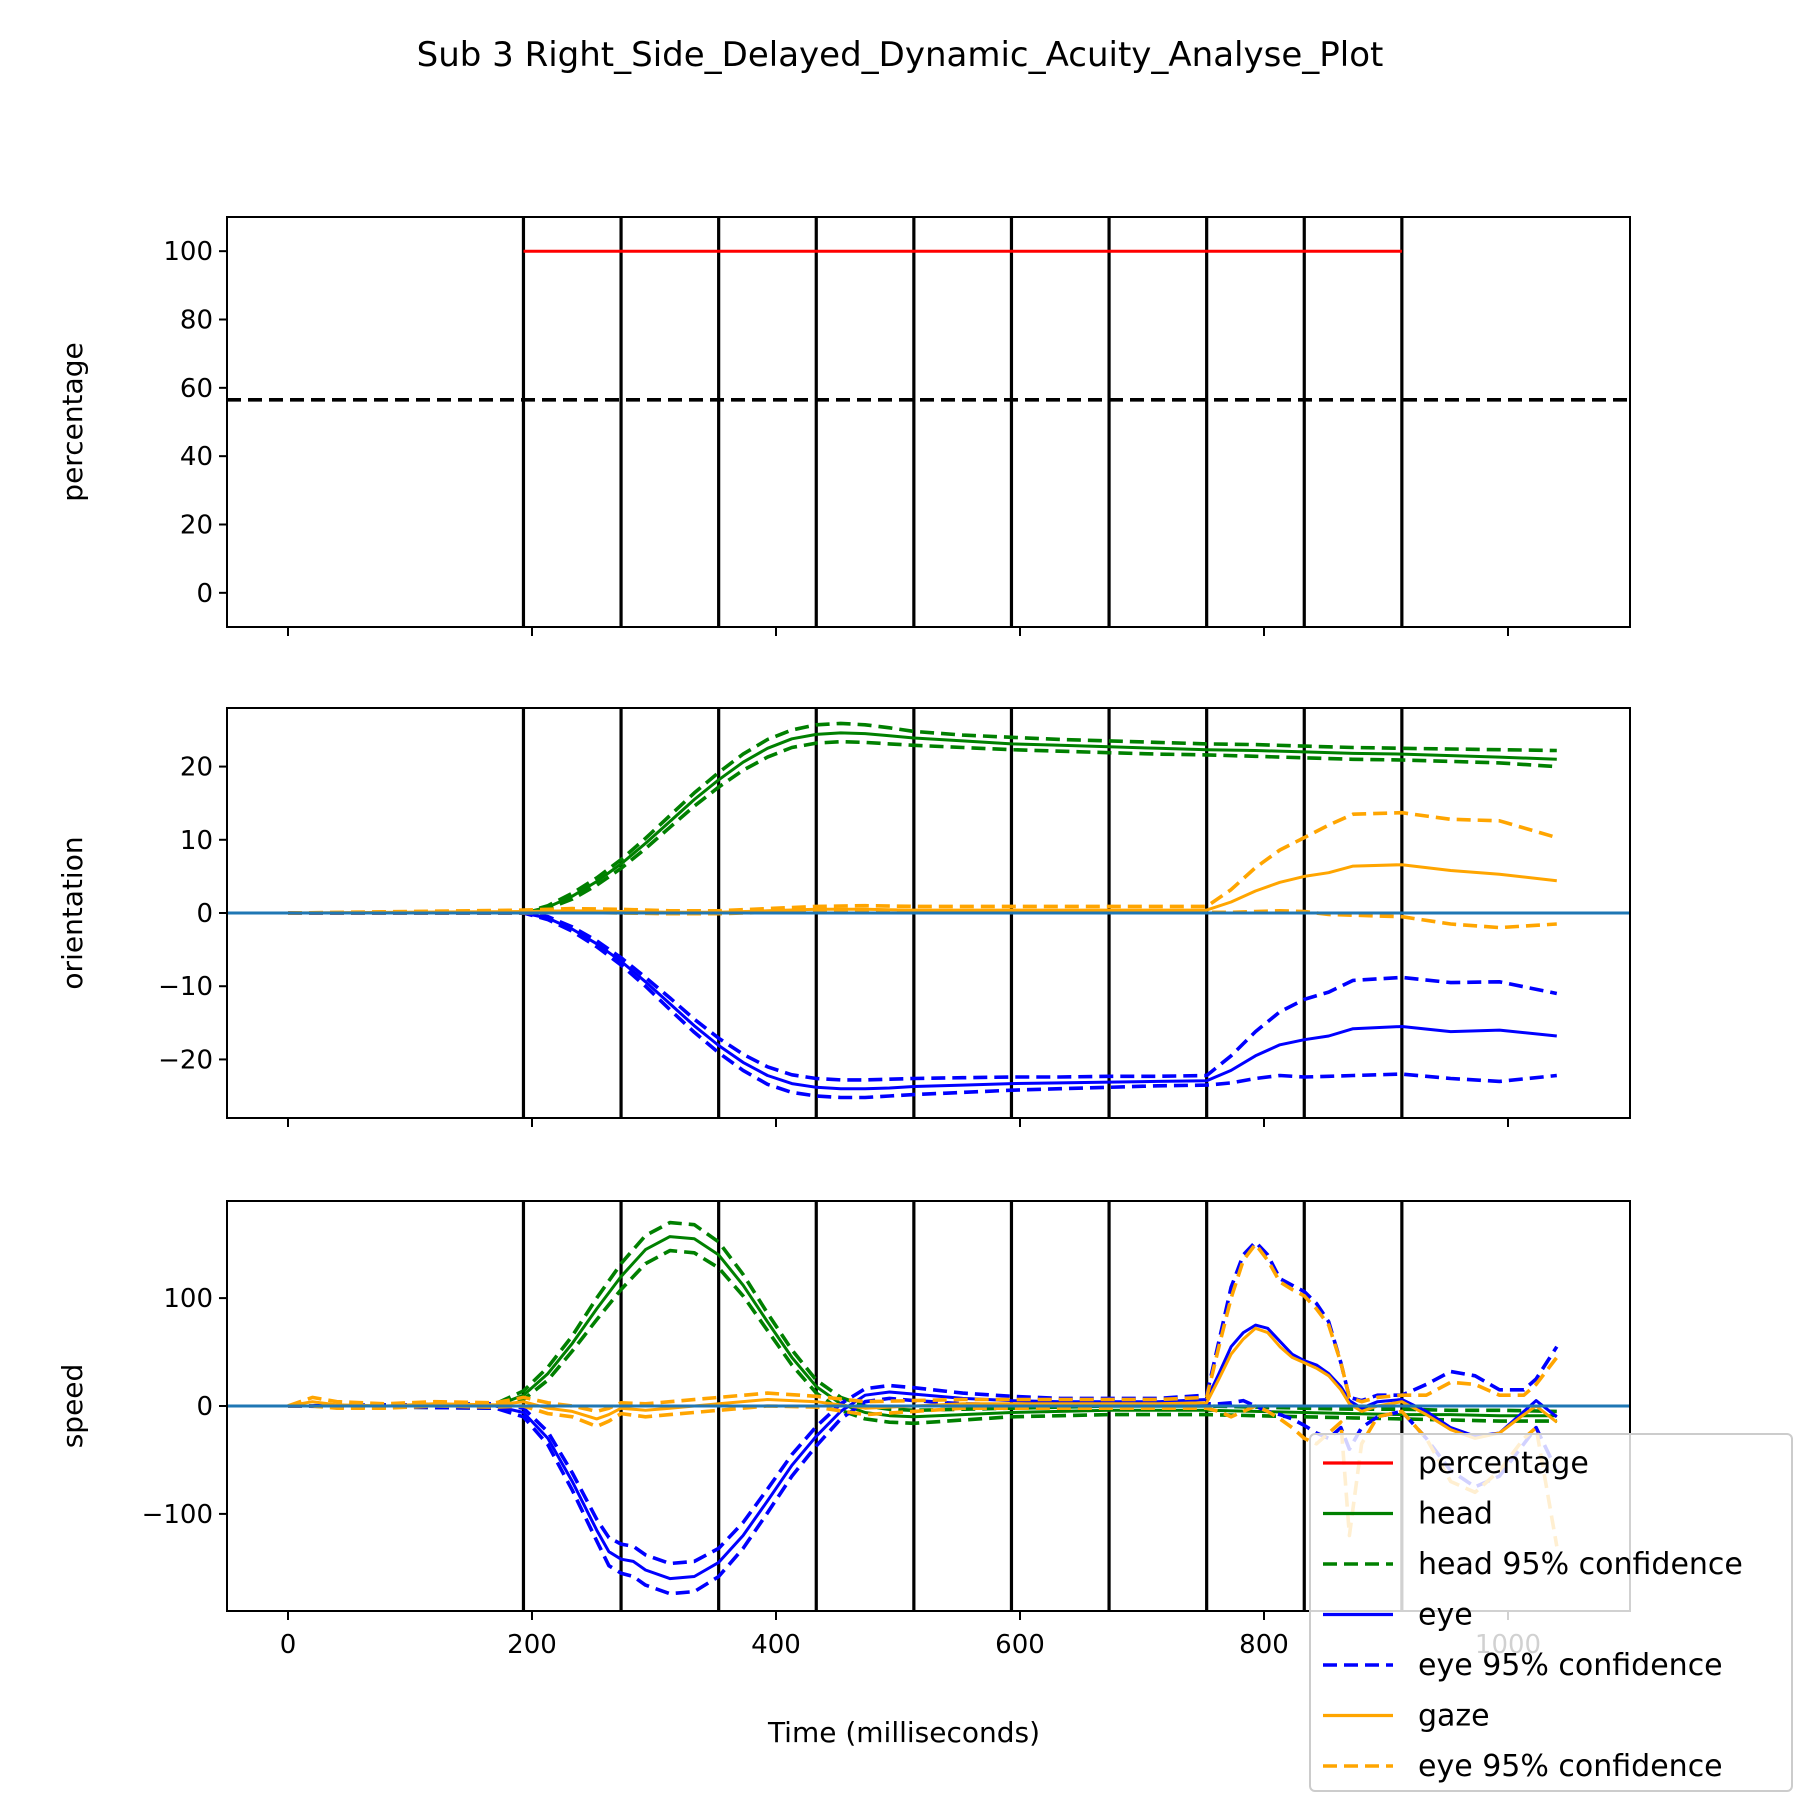  What do you see at coordinates (776, 1645) in the screenshot?
I see `x-tick-label: 400` at bounding box center [776, 1645].